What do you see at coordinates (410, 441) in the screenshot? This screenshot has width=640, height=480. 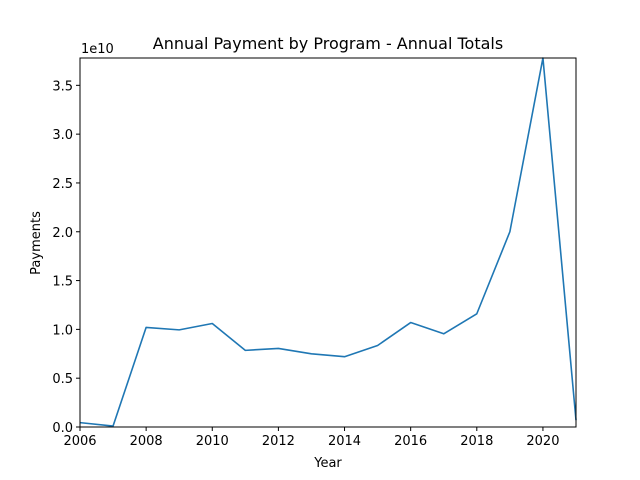 I see `x-tick-label: 2016` at bounding box center [410, 441].